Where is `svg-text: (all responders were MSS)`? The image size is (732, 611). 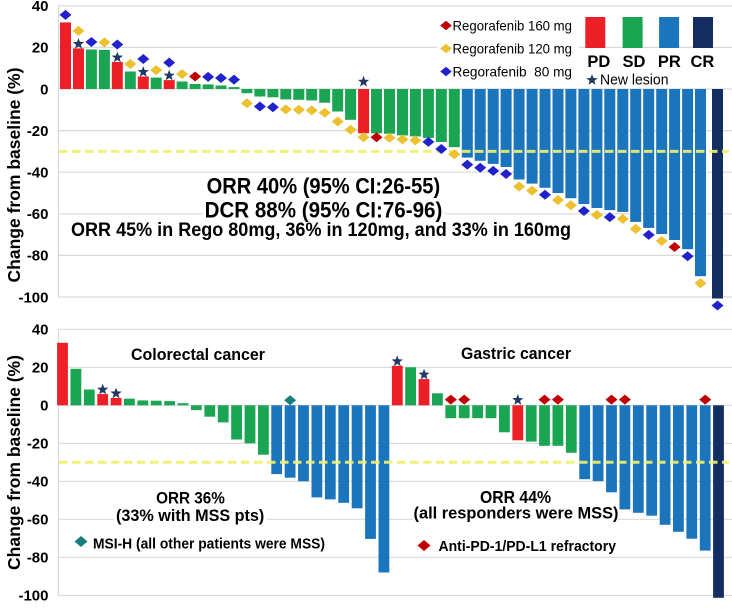
svg-text: (all responders were MSS) is located at coordinates (516, 513).